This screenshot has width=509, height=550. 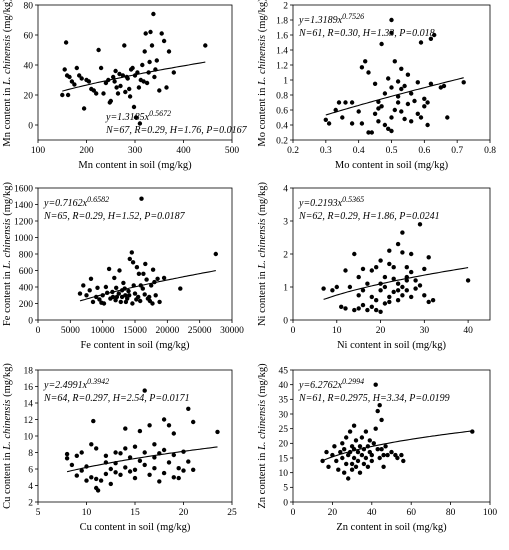 What do you see at coordinates (353, 381) in the screenshot?
I see `fit-equation-exponent: 0.2994` at bounding box center [353, 381].